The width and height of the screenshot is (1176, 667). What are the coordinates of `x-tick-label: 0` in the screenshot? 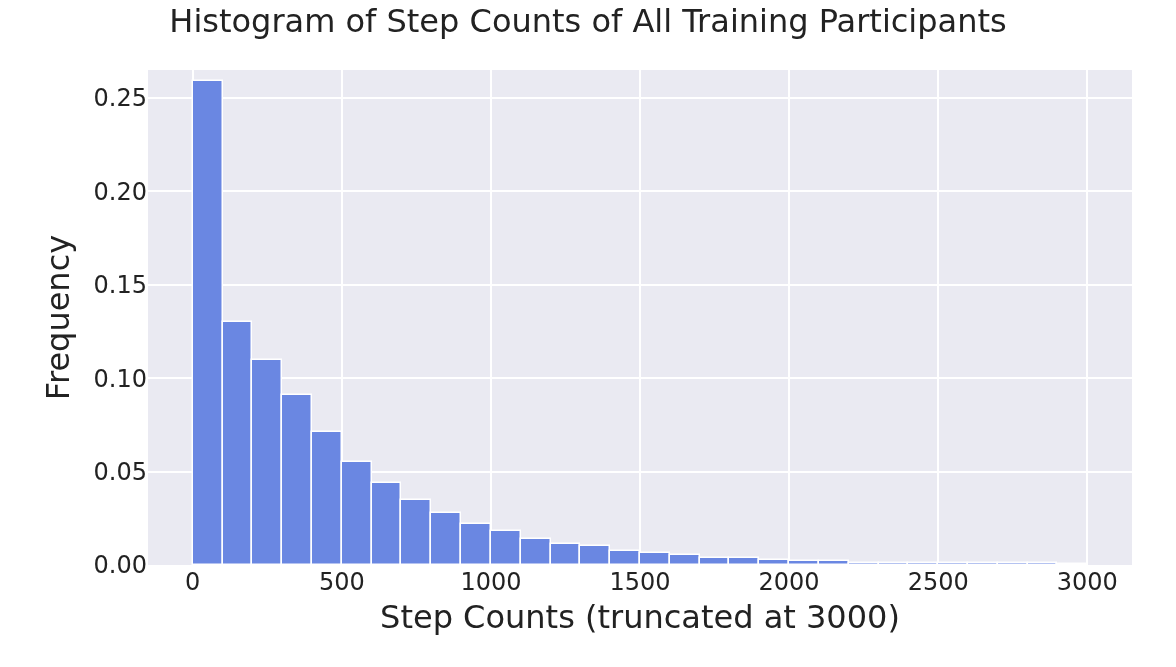 It's located at (193, 582).